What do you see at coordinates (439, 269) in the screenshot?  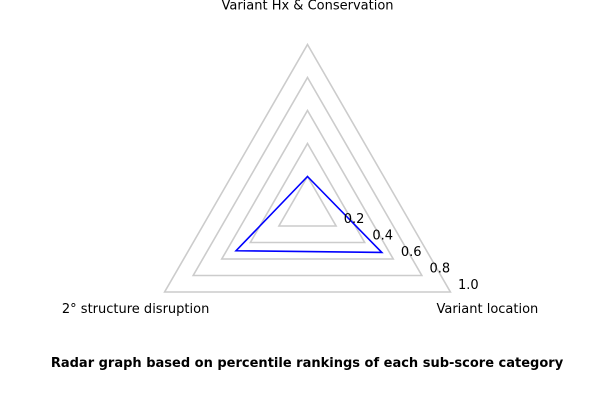 I see `tick-label-3: 0.8` at bounding box center [439, 269].